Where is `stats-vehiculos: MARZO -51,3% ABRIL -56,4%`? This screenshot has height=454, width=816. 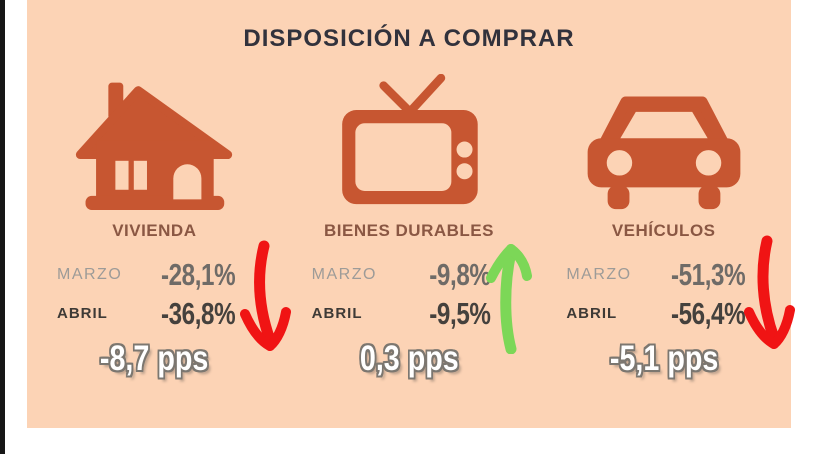
stats-vehiculos: MARZO -51,3% ABRIL -56,4% is located at coordinates (663, 294).